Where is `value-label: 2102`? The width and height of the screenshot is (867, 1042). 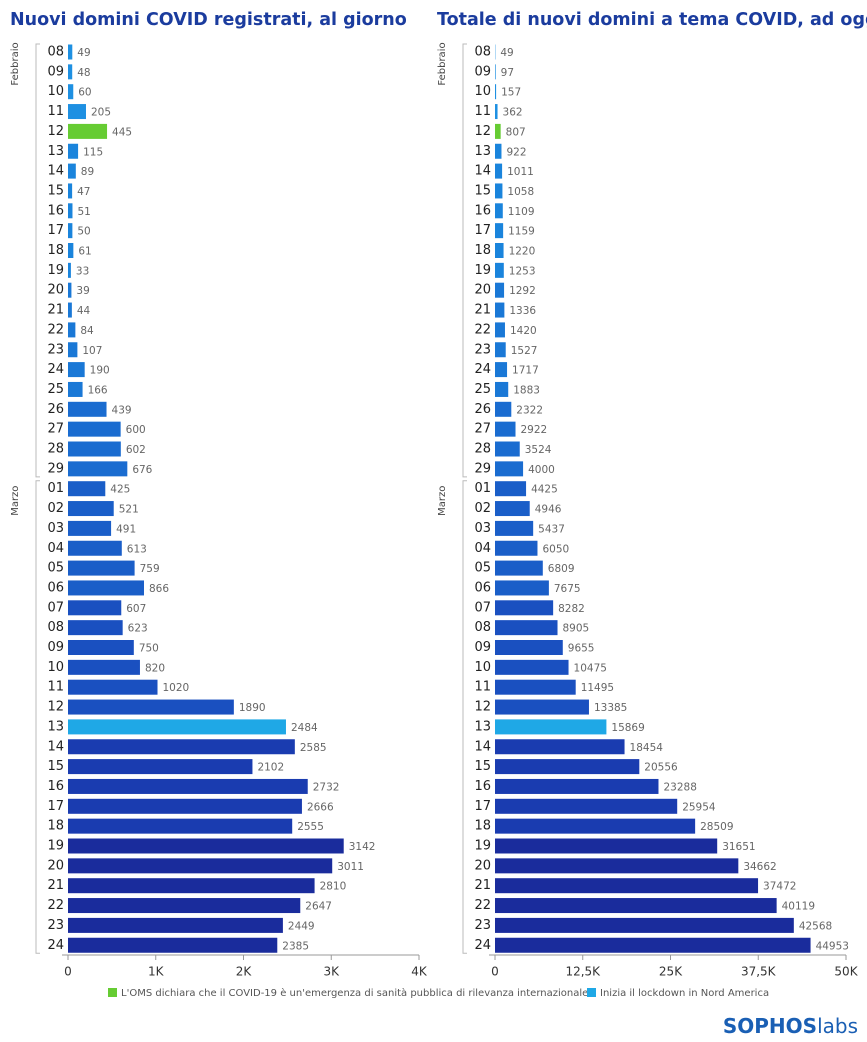
value-label: 2102 is located at coordinates (270, 768).